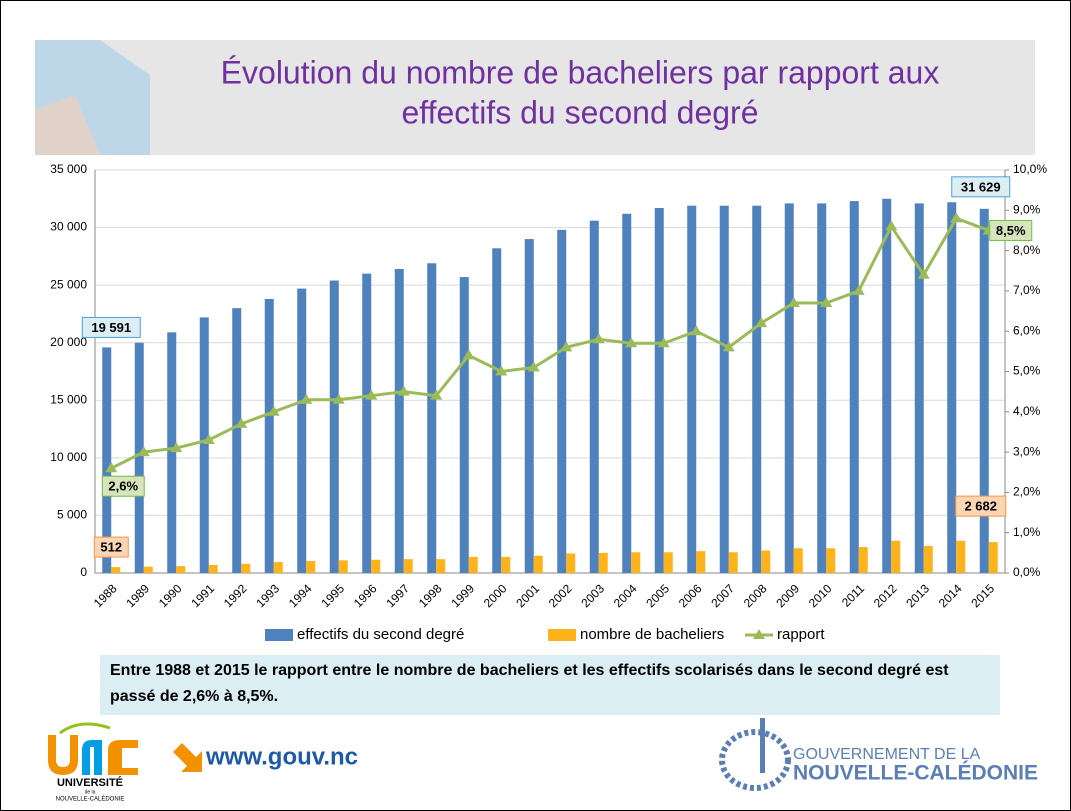 The image size is (1071, 811). I want to click on note-box, so click(550, 685).